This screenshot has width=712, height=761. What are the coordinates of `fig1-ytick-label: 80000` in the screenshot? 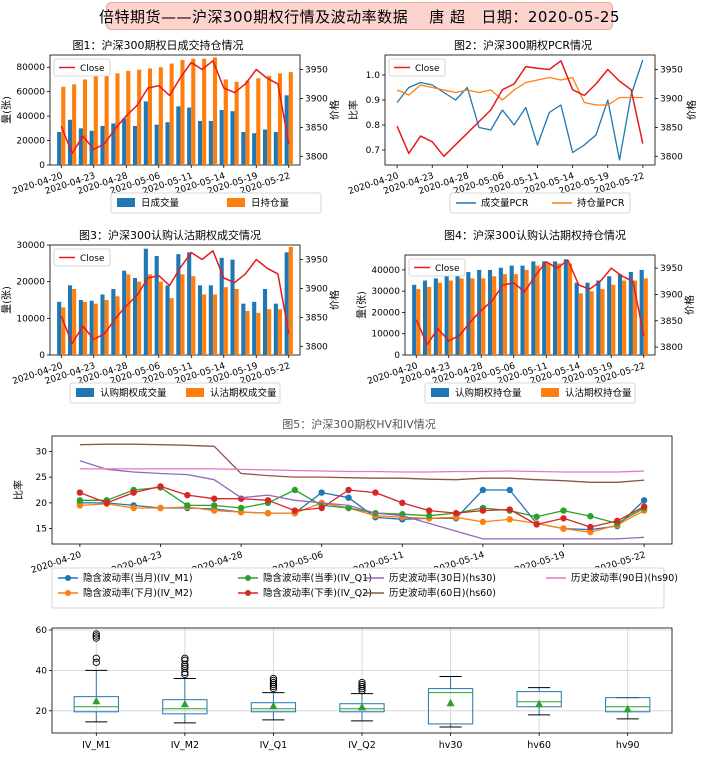 It's located at (30, 68).